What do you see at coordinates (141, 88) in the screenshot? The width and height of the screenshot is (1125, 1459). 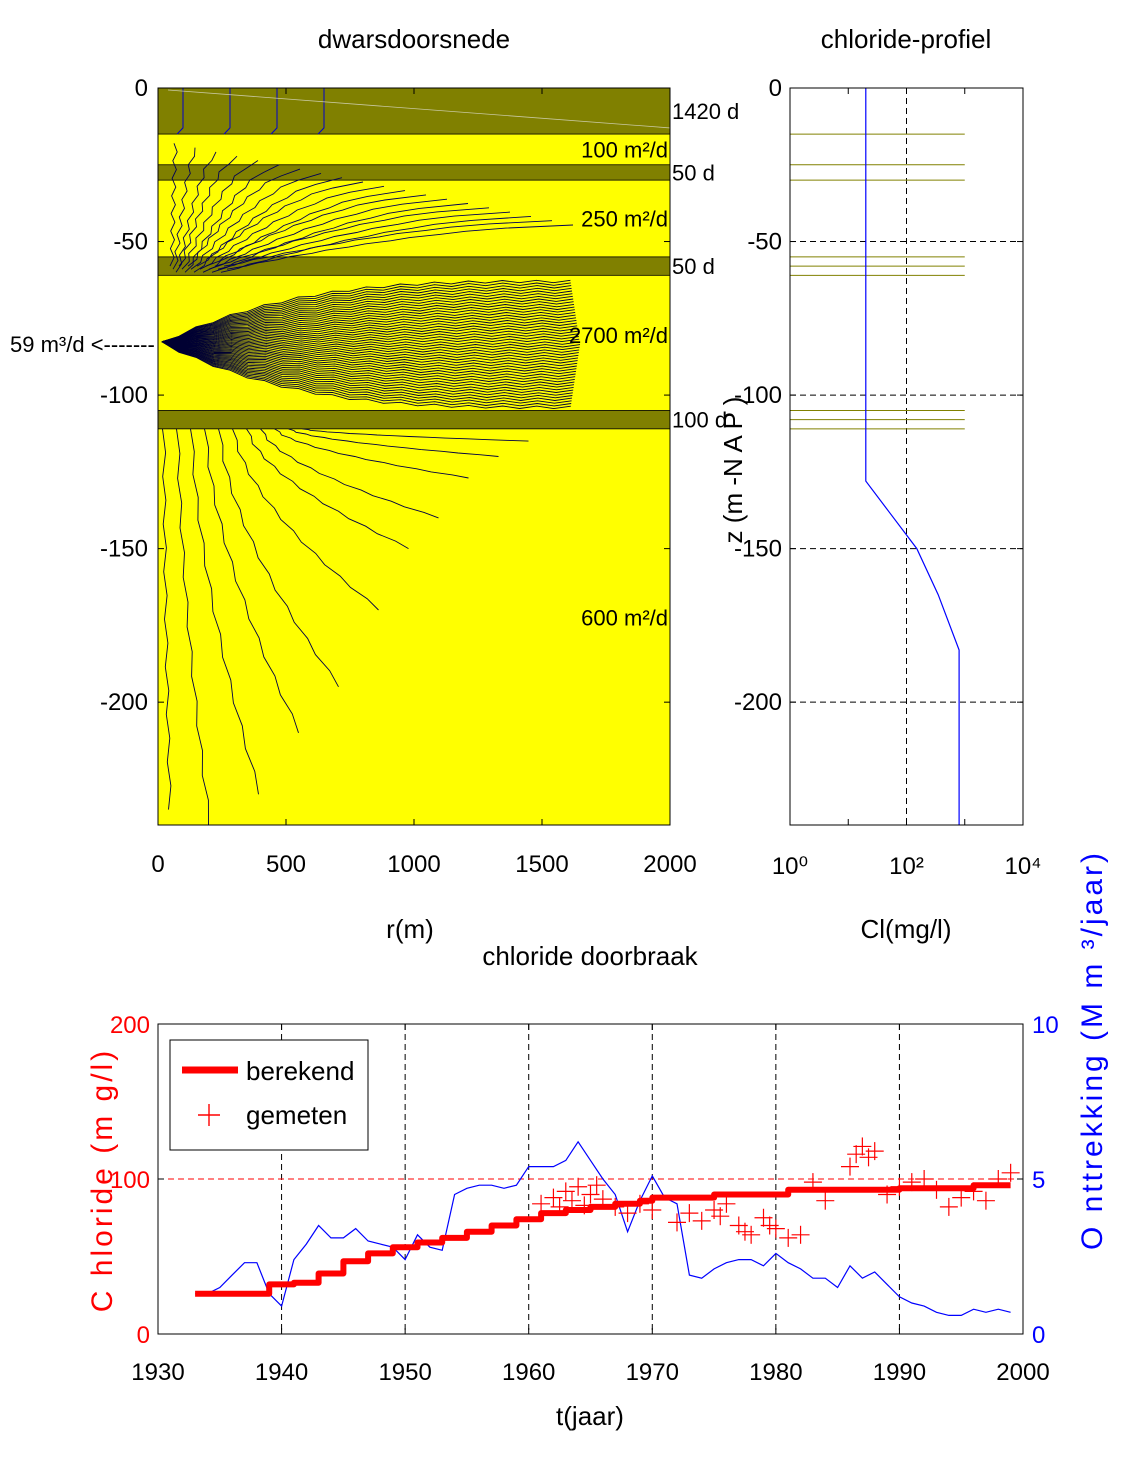 I see `y-tick-label: 0` at bounding box center [141, 88].